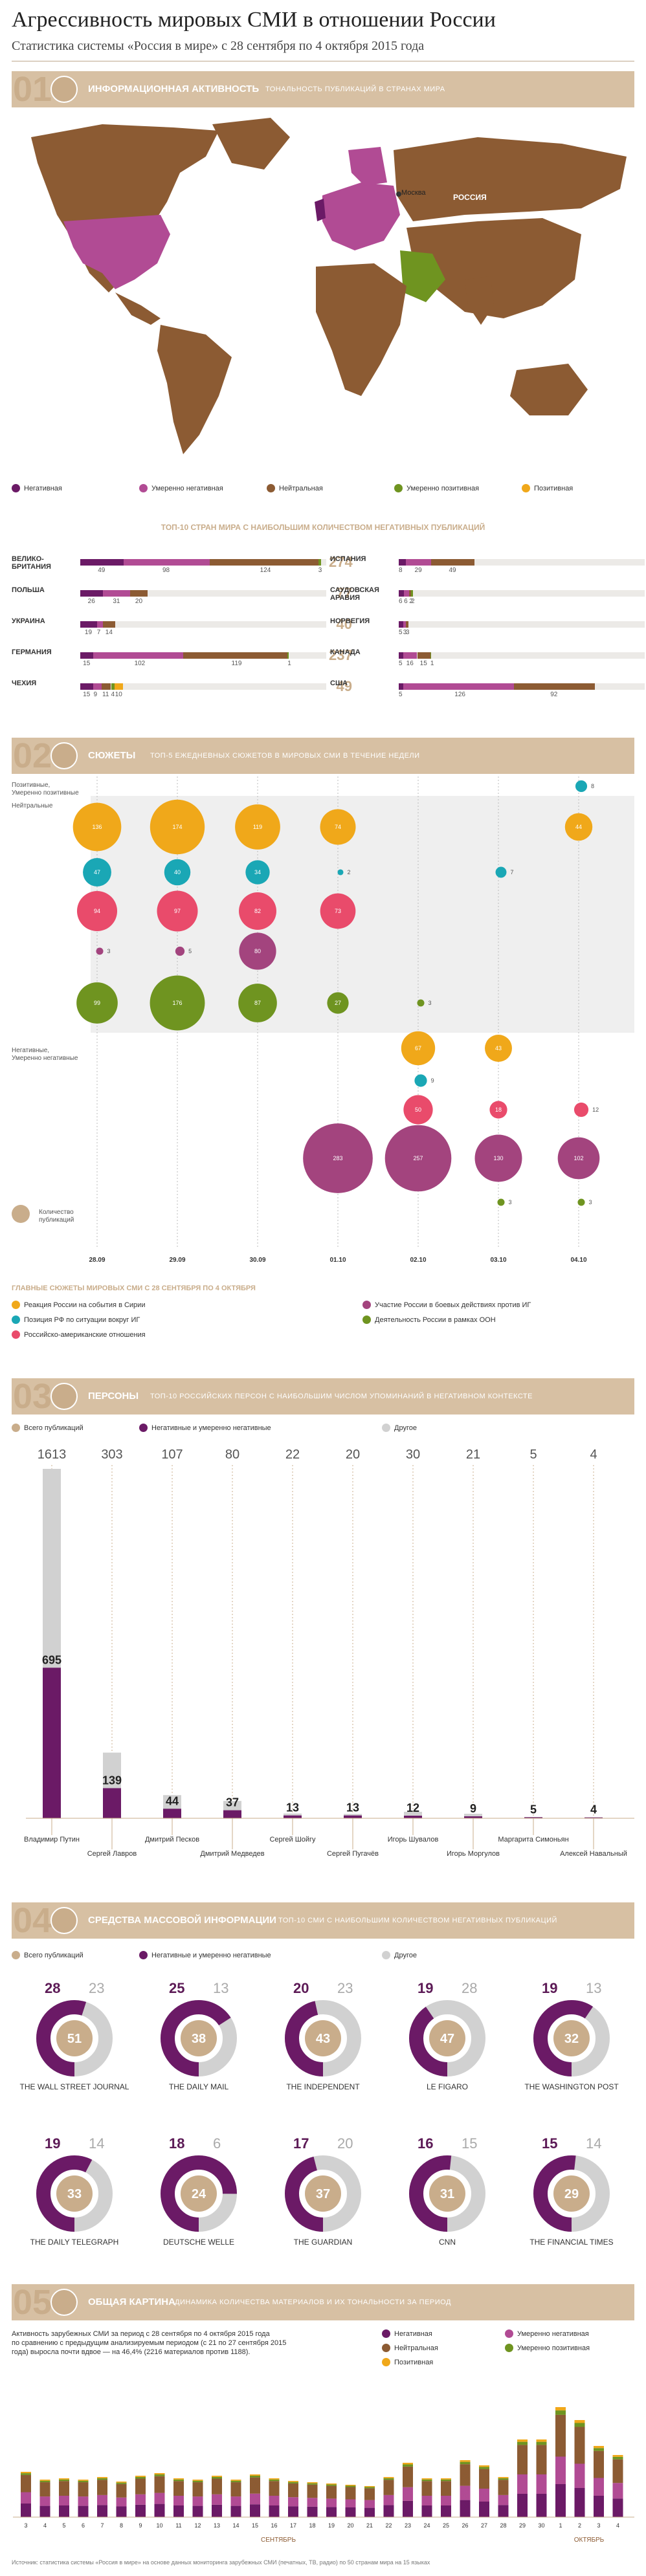 The width and height of the screenshot is (646, 2576). What do you see at coordinates (433, 1080) in the screenshot?
I see `bubble-value: 9` at bounding box center [433, 1080].